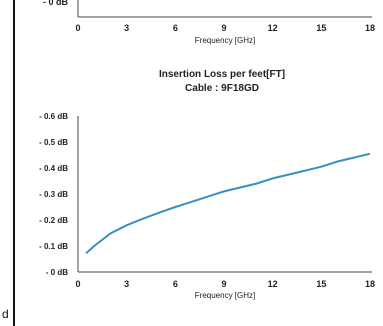 Image resolution: width=383 pixels, height=326 pixels. What do you see at coordinates (273, 28) in the screenshot?
I see `top-chart-x-tick-label: 12` at bounding box center [273, 28].